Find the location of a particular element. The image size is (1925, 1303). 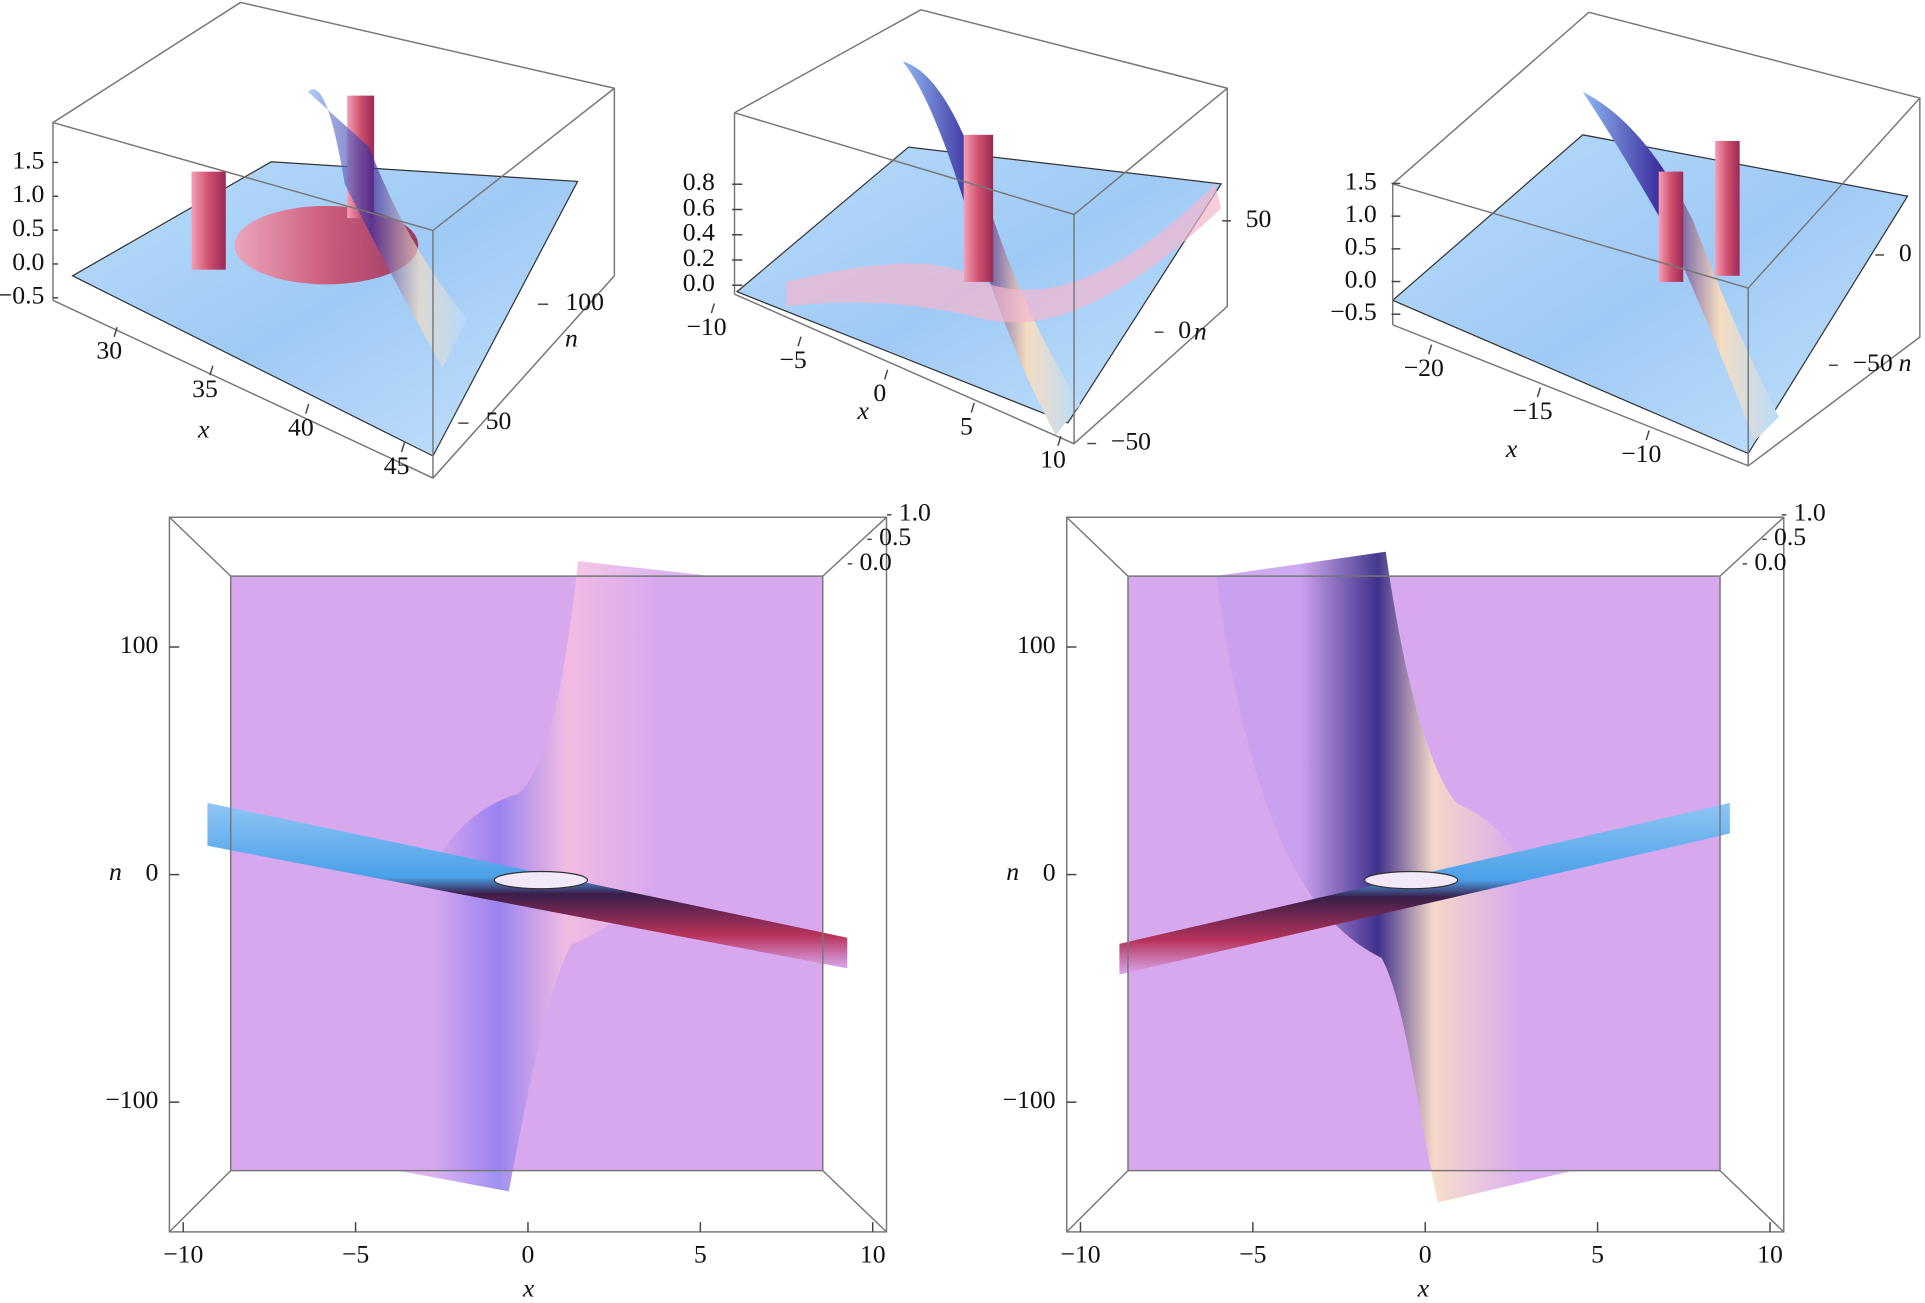

z-tick-label: 0.6 is located at coordinates (699, 206).